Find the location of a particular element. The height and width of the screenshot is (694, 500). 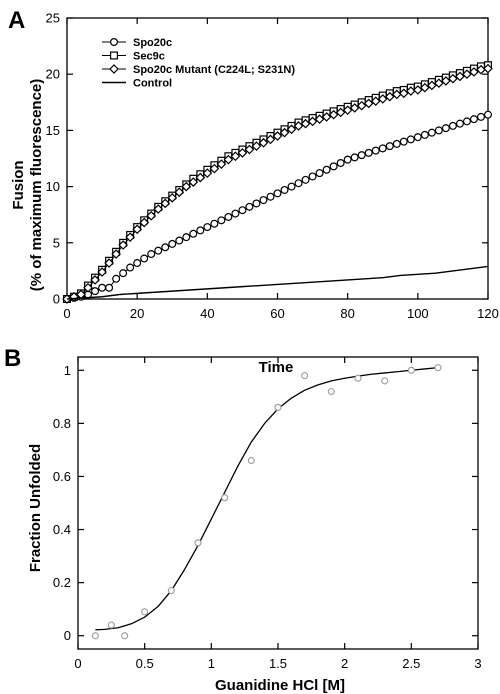

panel-a-y-tick-label: 15 is located at coordinates (53, 130).